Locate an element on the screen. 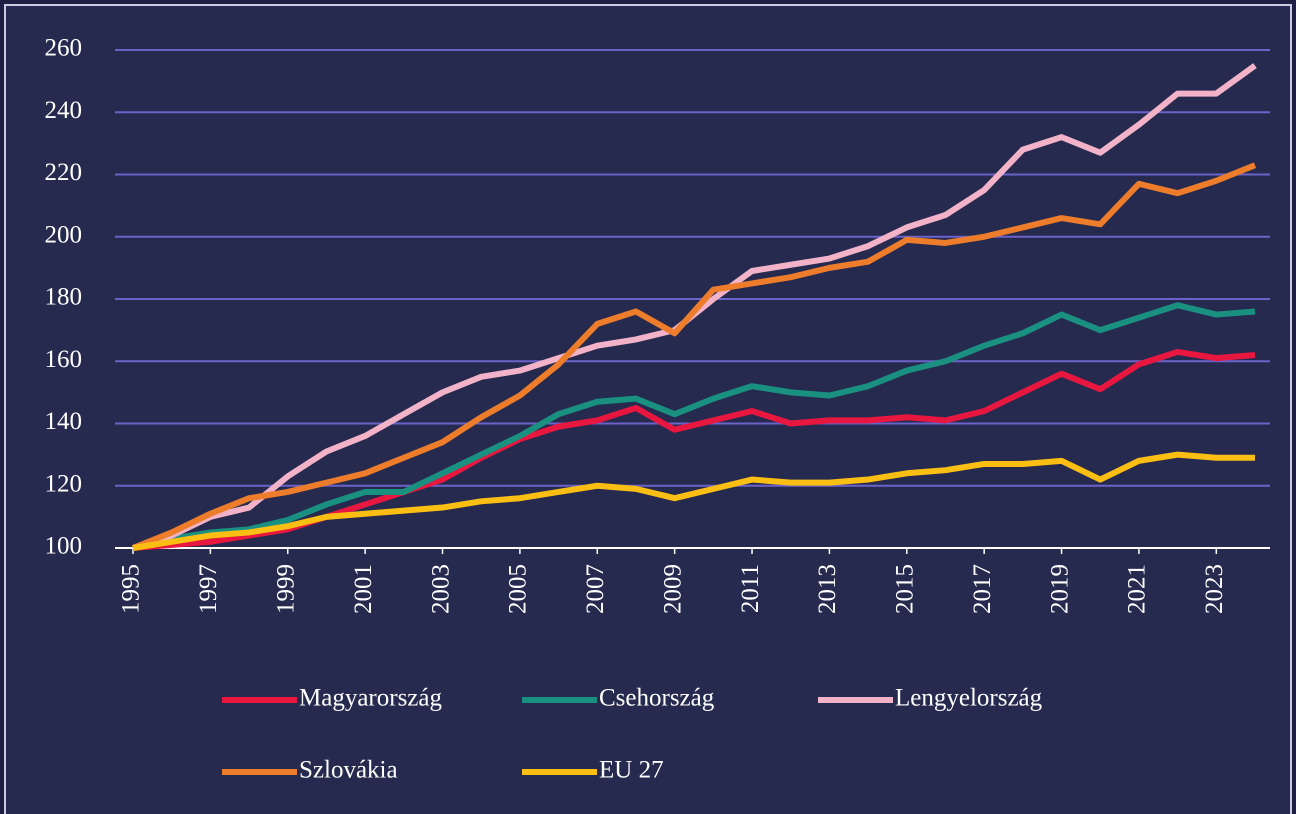  x-tick-label: 2001 is located at coordinates (363, 589).